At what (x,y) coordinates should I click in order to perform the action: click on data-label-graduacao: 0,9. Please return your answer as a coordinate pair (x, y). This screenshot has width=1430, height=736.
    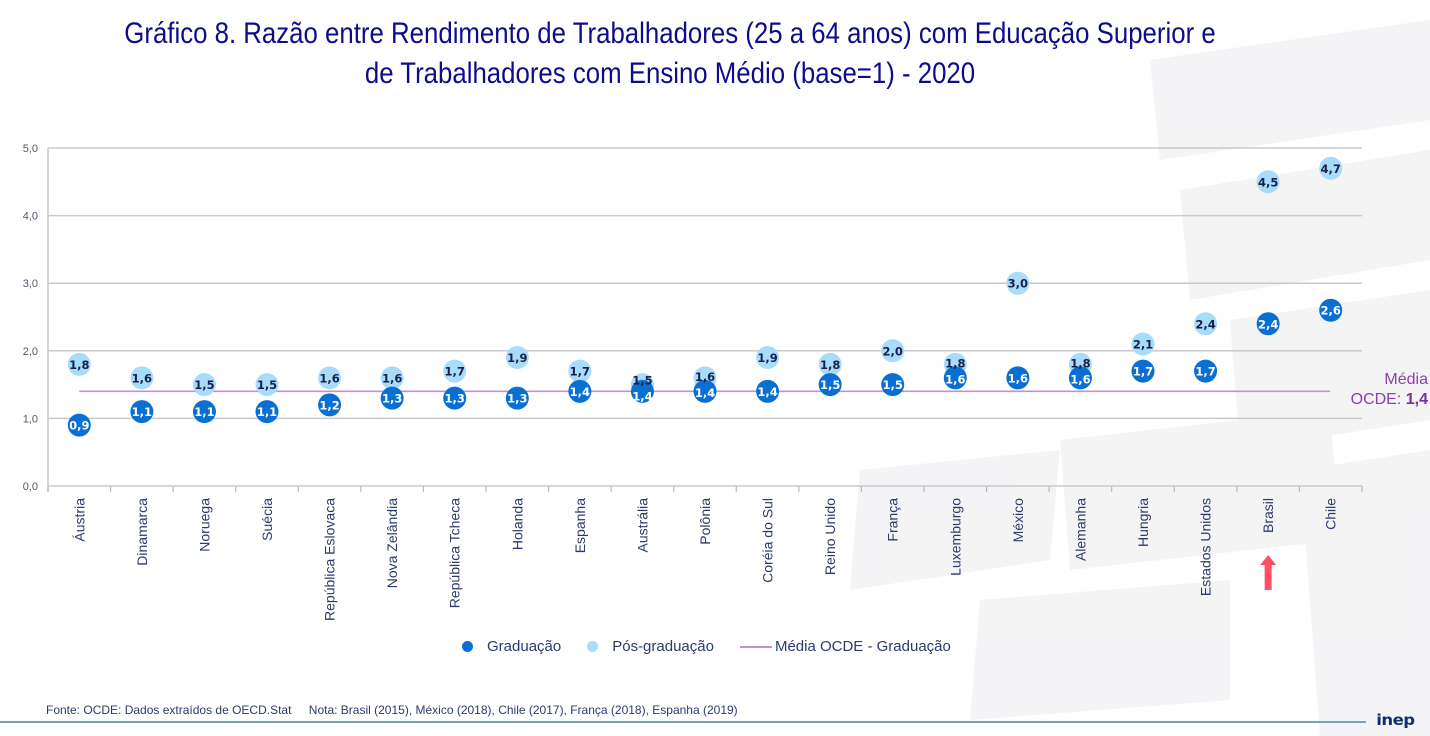
    Looking at the image, I should click on (79, 426).